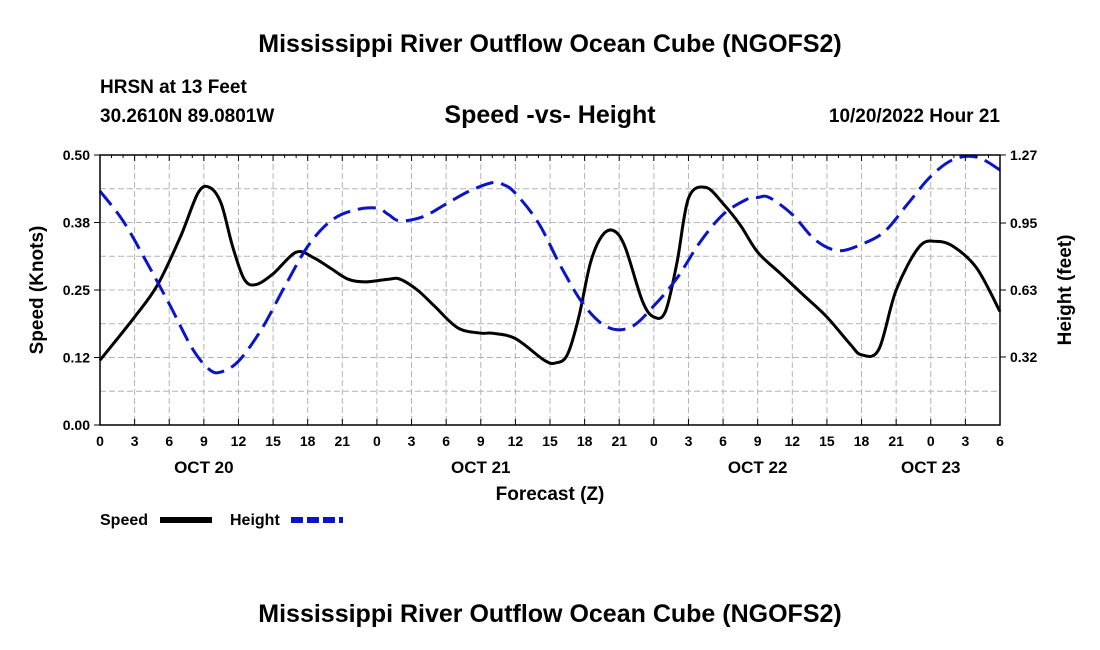 This screenshot has width=1100, height=650. I want to click on y-axis-title: Speed (Knots), so click(37, 290).